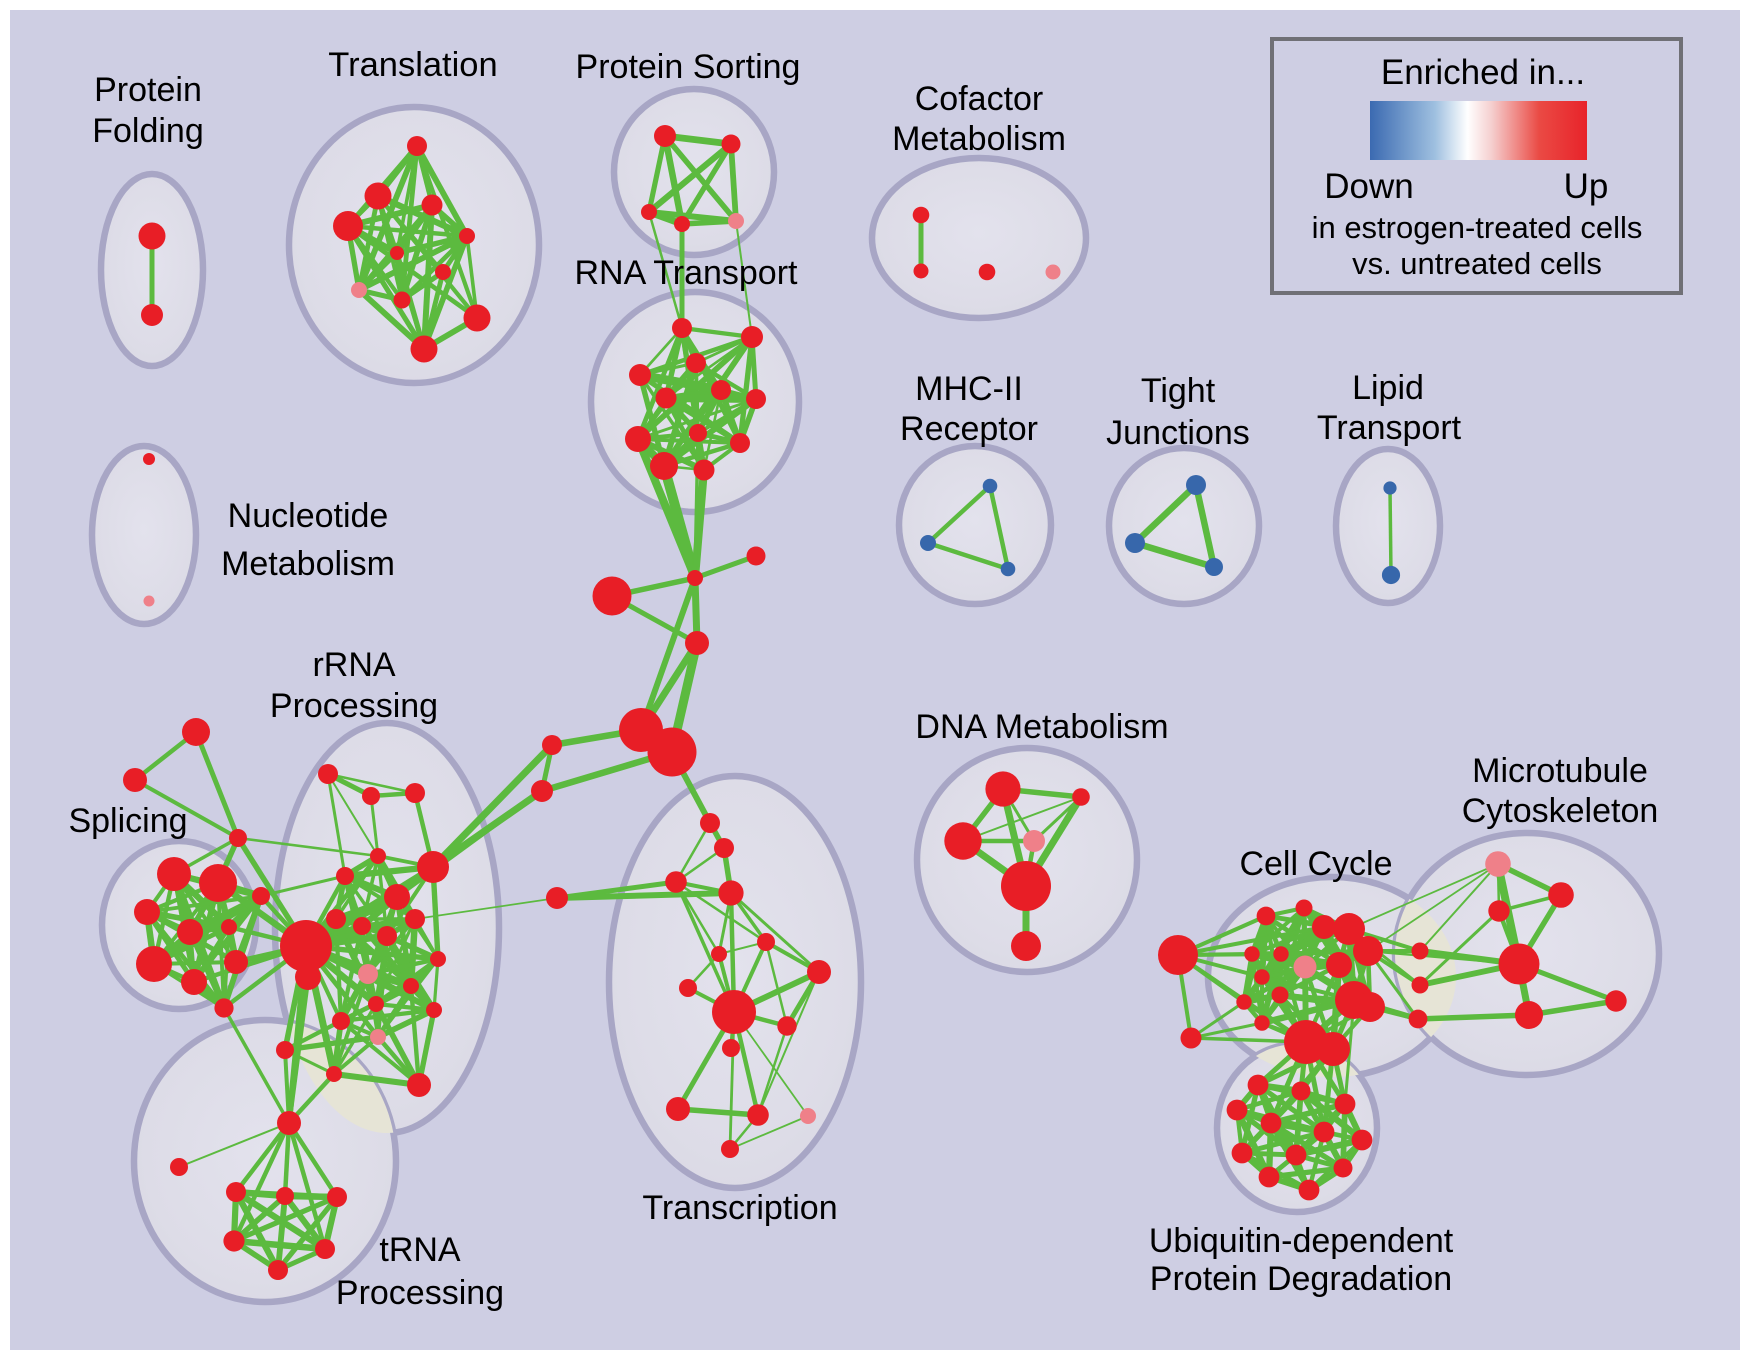 Image resolution: width=1750 pixels, height=1360 pixels. Describe the element at coordinates (1178, 433) in the screenshot. I see `svg-text: Junctions` at that location.